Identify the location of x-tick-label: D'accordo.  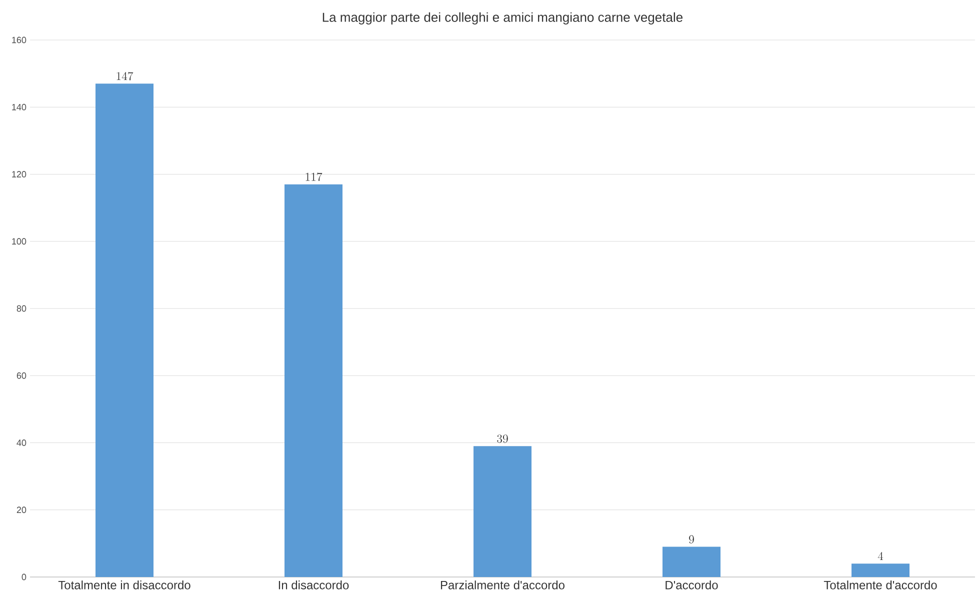
(692, 585).